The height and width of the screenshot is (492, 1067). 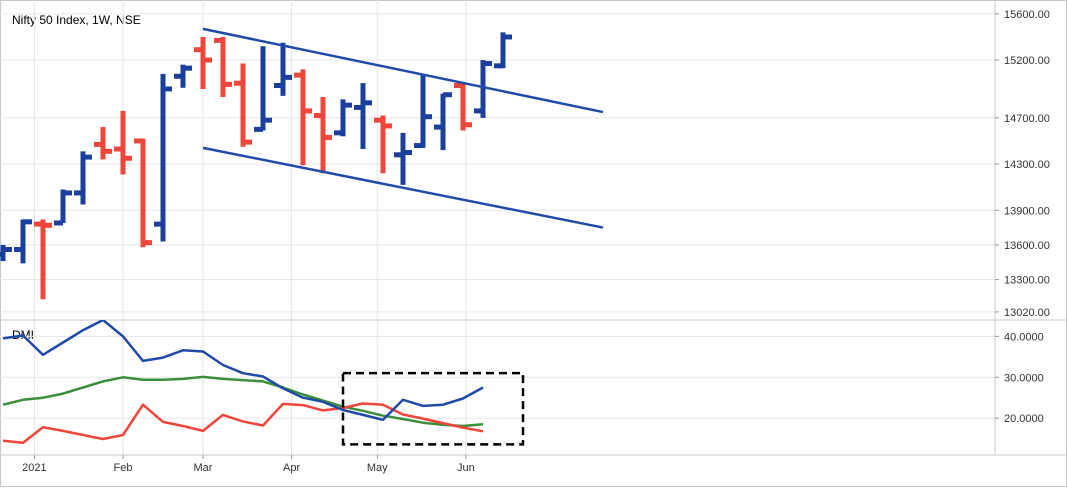 I want to click on dmi-tick-label: 30.0000, so click(x=1024, y=378).